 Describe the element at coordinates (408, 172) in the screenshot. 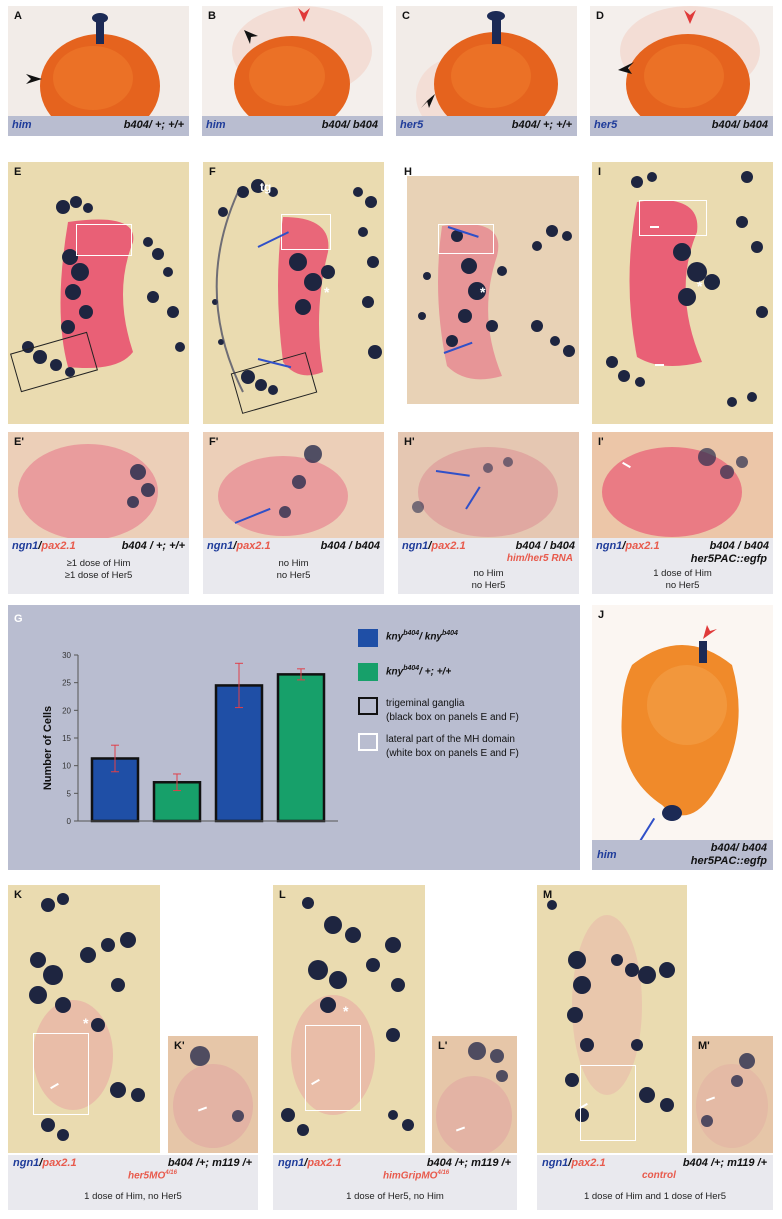

I see `panel-letter: H` at that location.